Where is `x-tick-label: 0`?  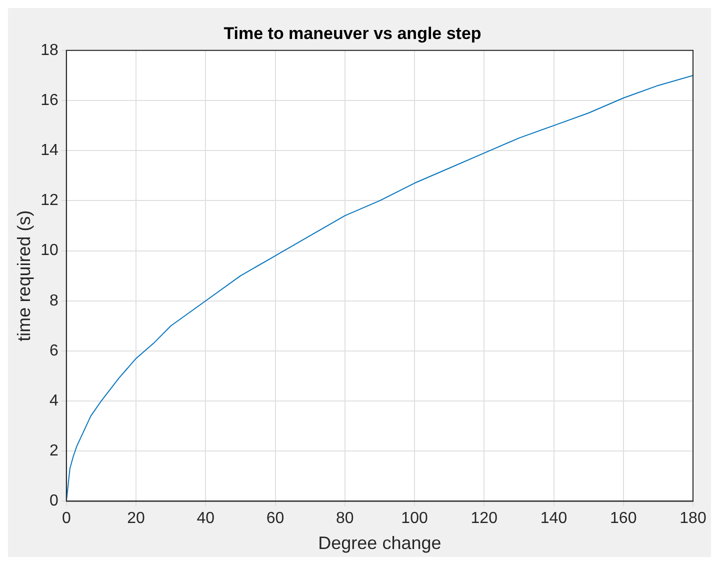
x-tick-label: 0 is located at coordinates (66, 519).